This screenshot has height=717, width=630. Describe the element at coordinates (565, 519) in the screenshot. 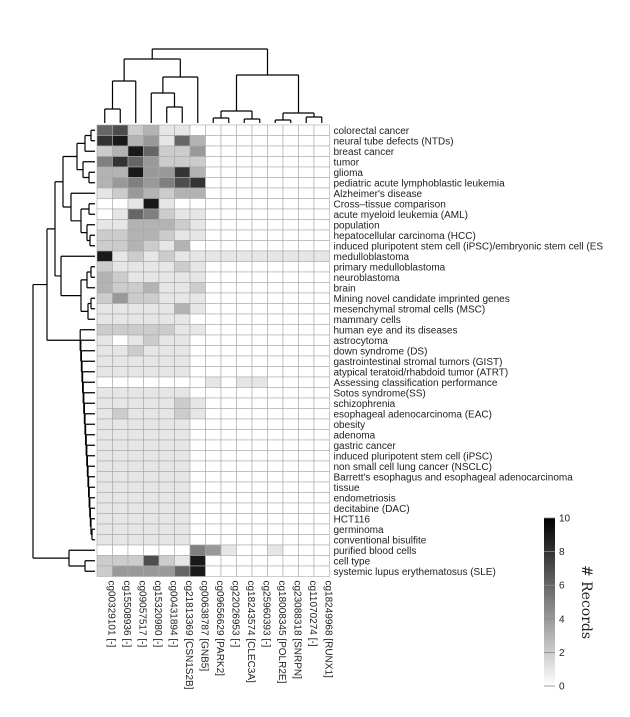

I see `colorbar-tick-label: 10` at that location.